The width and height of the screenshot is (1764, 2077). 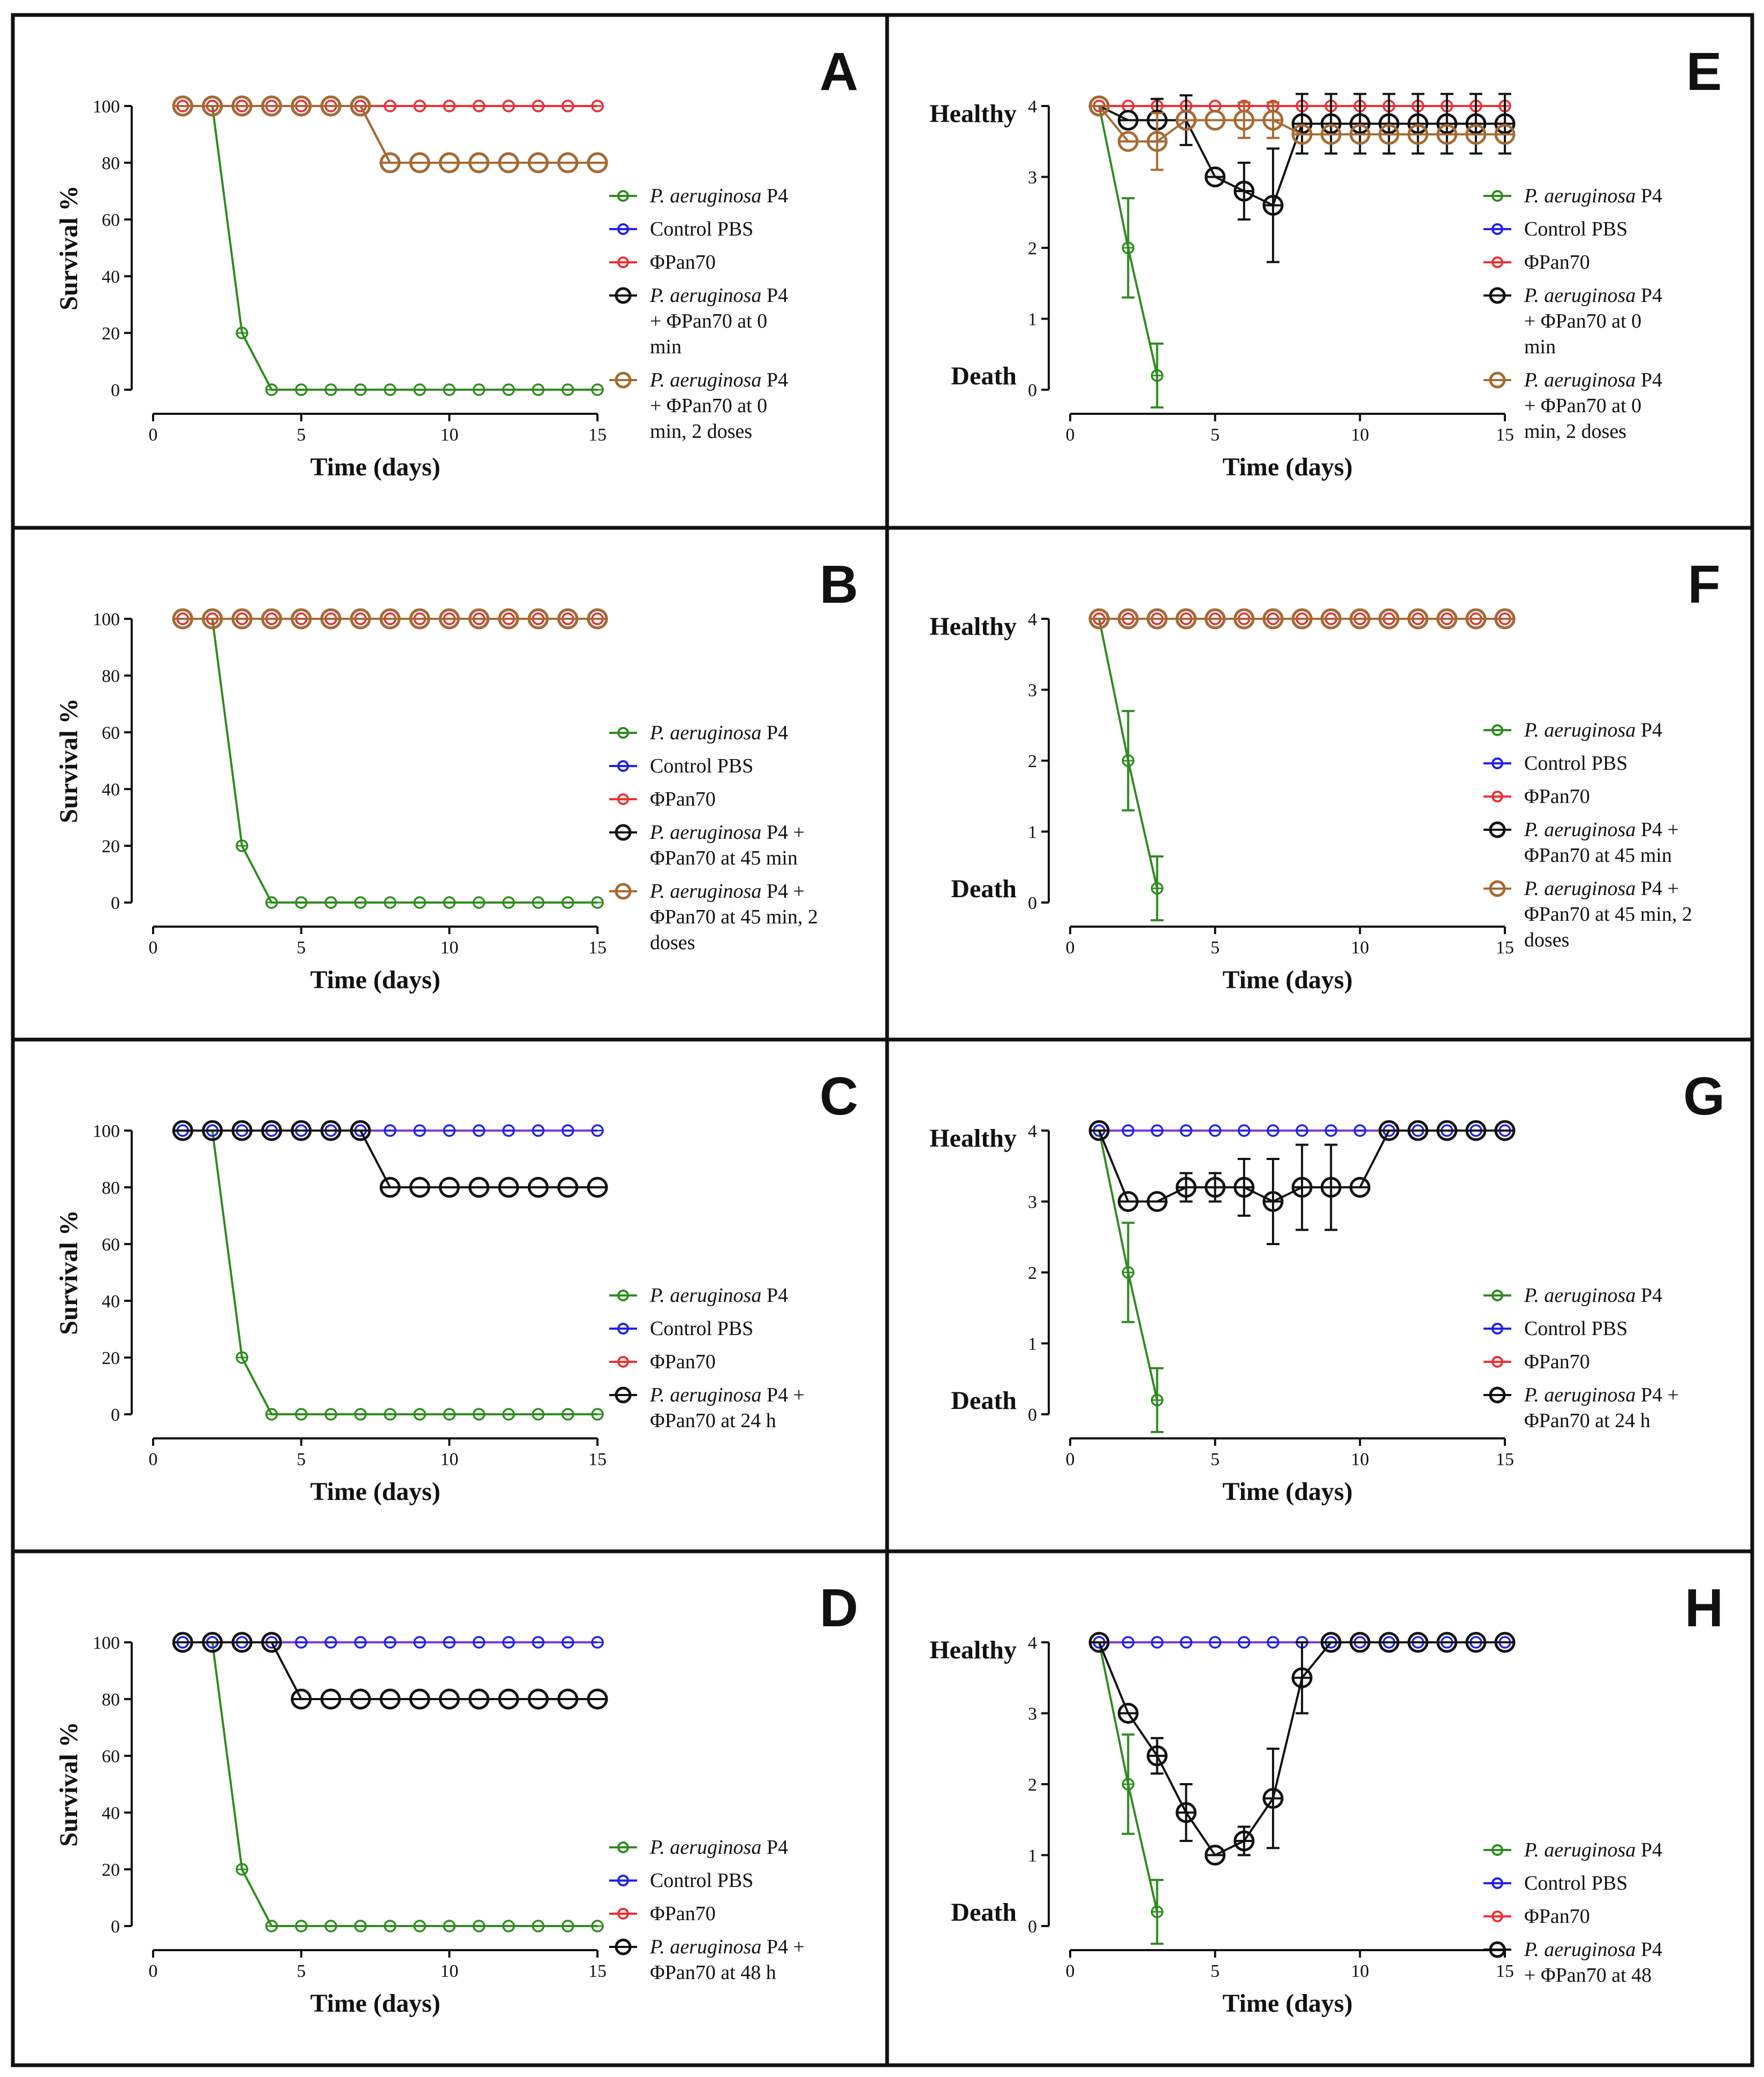 I want to click on legend-label: min, 2 doses, so click(x=1575, y=431).